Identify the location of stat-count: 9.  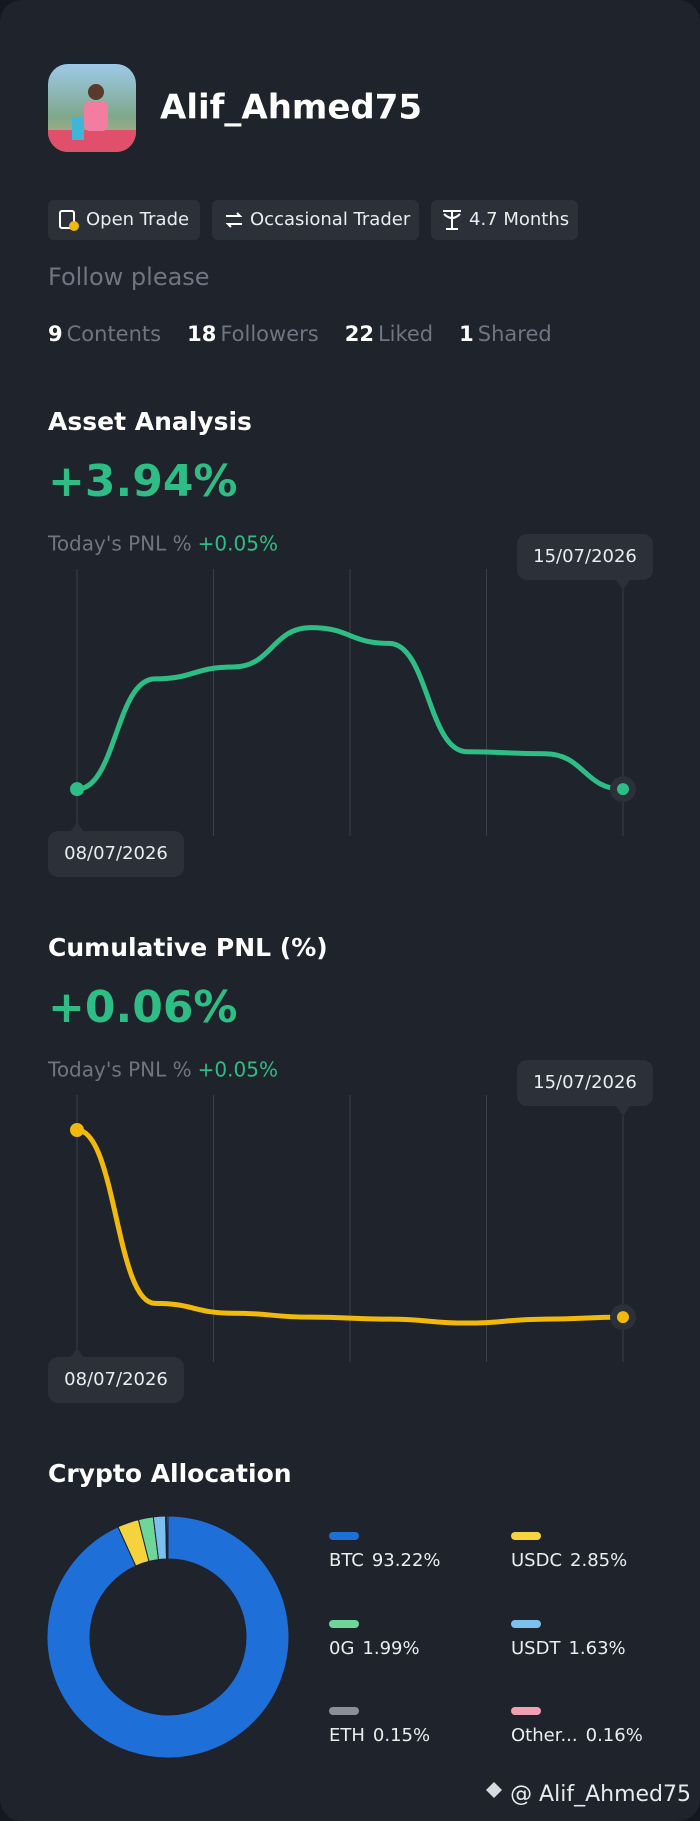
(55, 334).